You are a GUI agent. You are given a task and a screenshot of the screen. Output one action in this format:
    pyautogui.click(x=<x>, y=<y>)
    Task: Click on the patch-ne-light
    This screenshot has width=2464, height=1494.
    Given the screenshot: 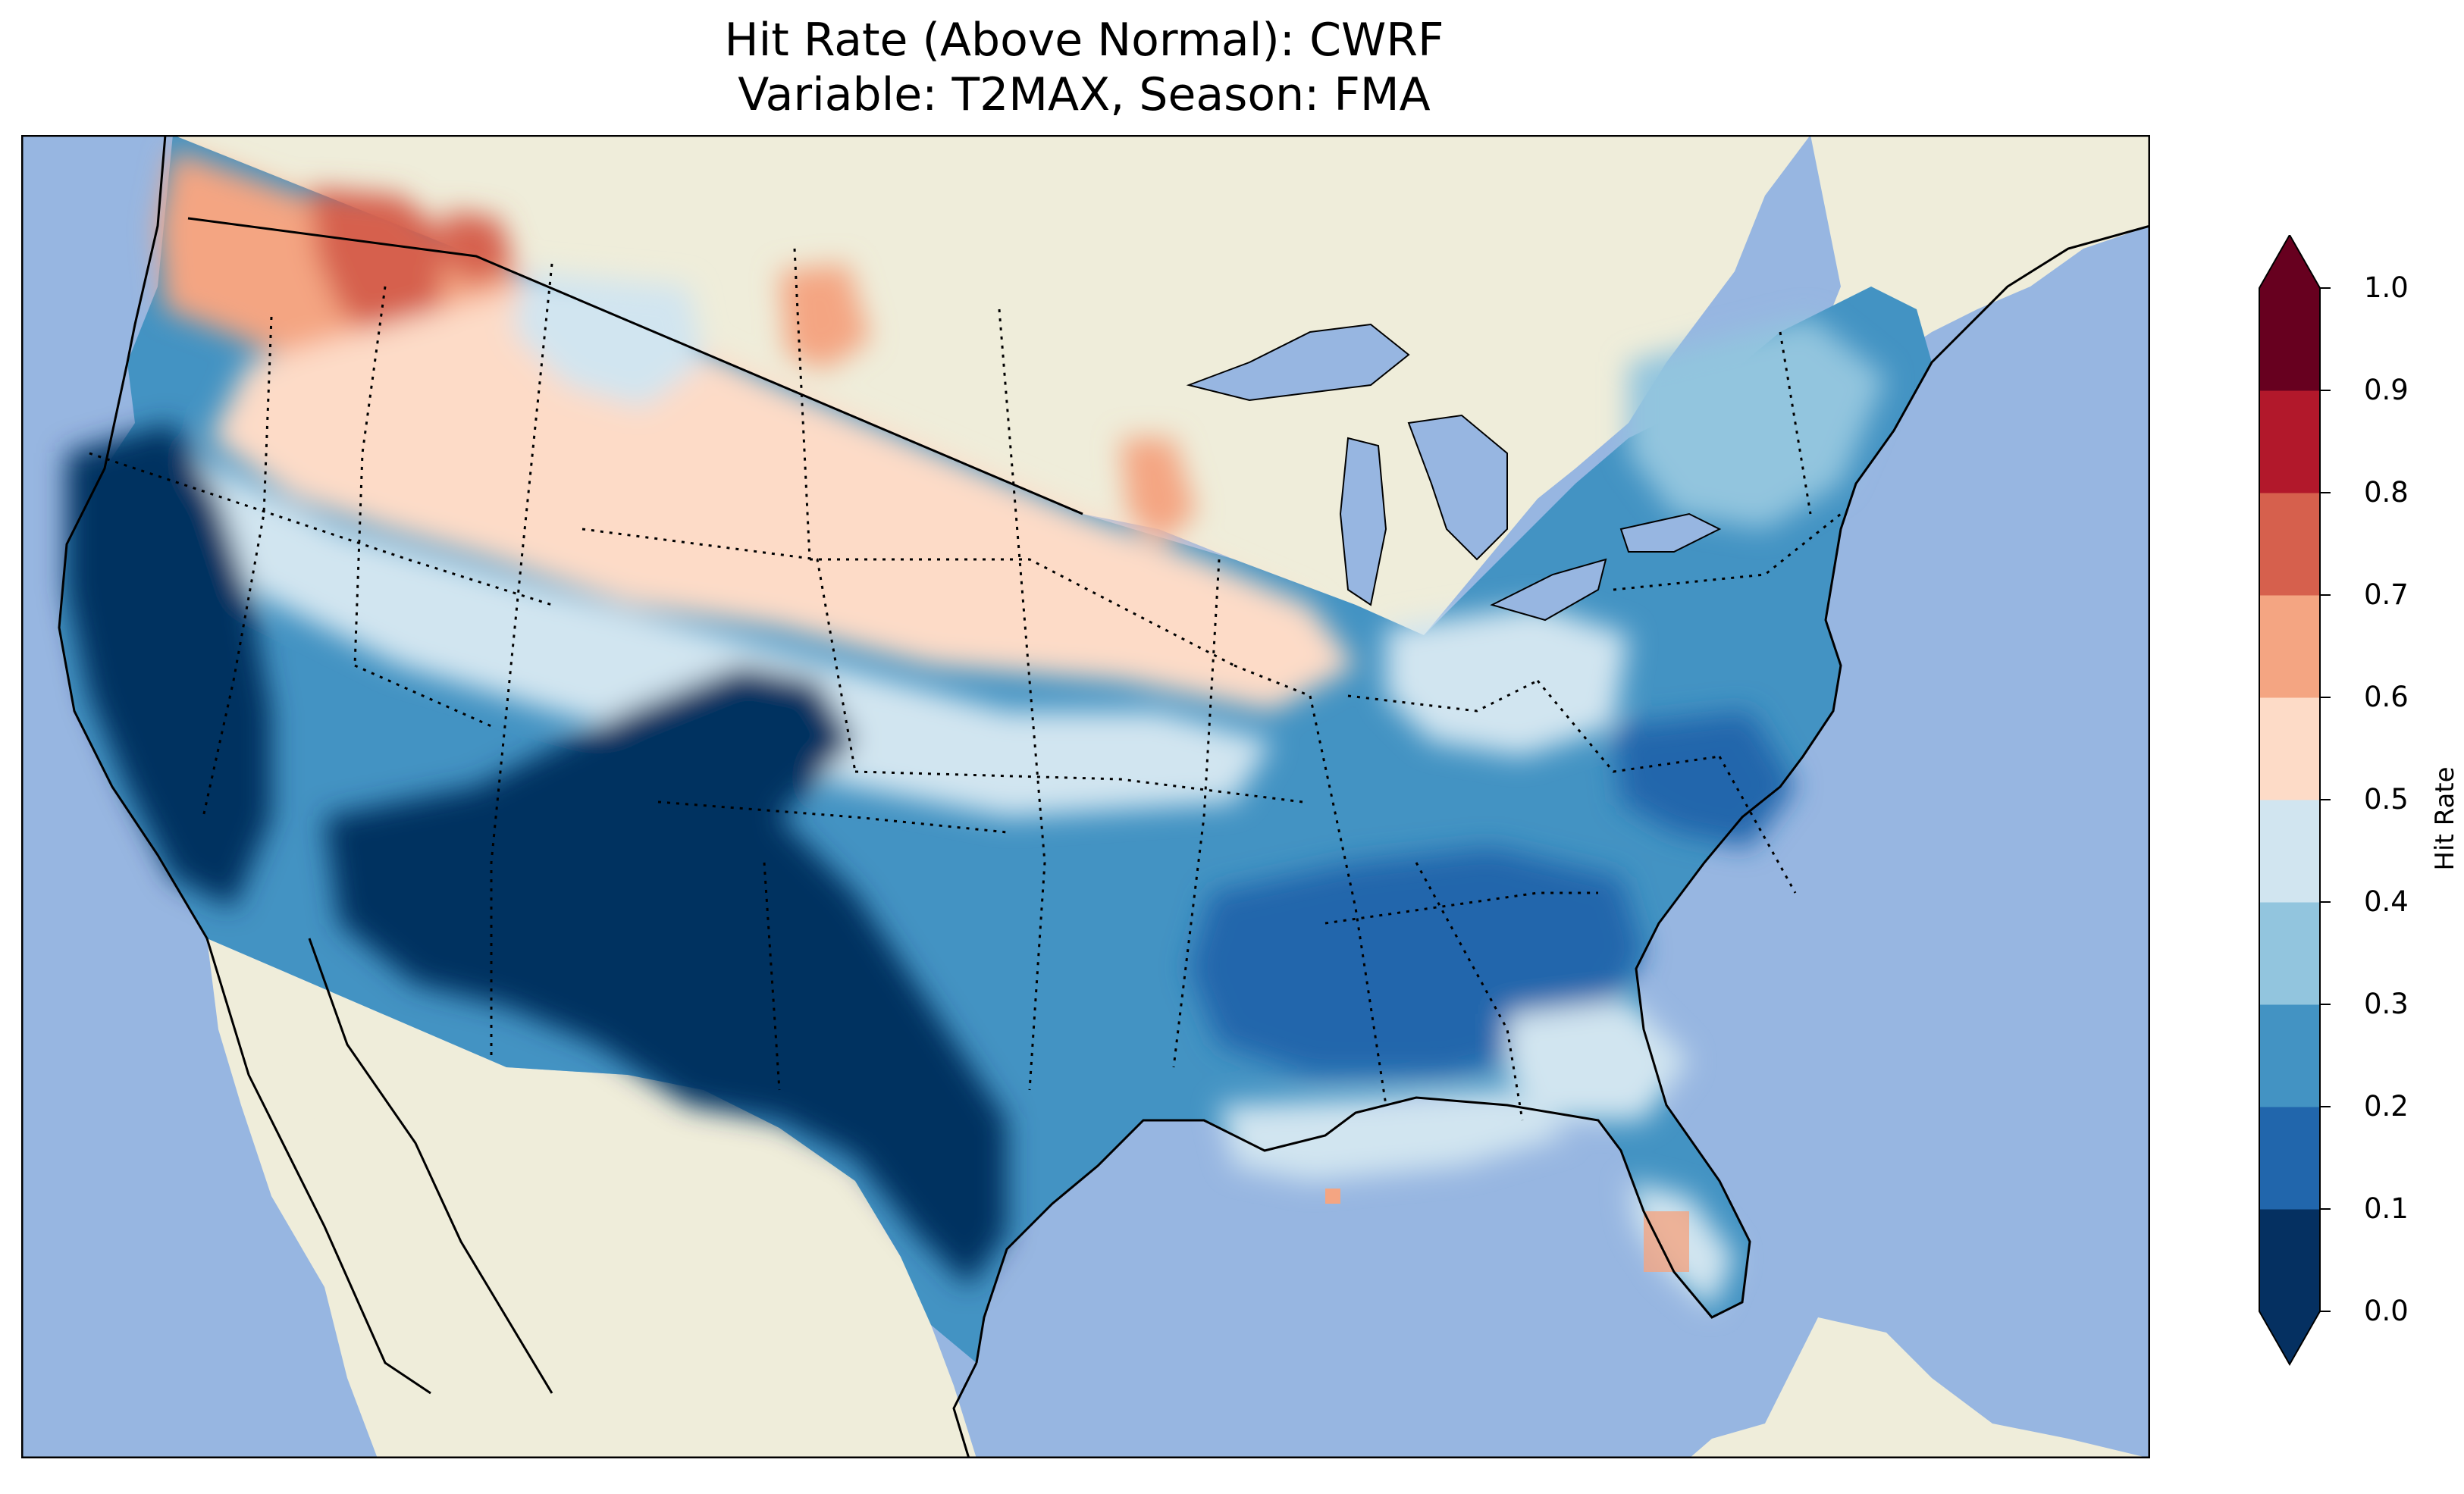 What is the action you would take?
    pyautogui.click(x=1758, y=423)
    